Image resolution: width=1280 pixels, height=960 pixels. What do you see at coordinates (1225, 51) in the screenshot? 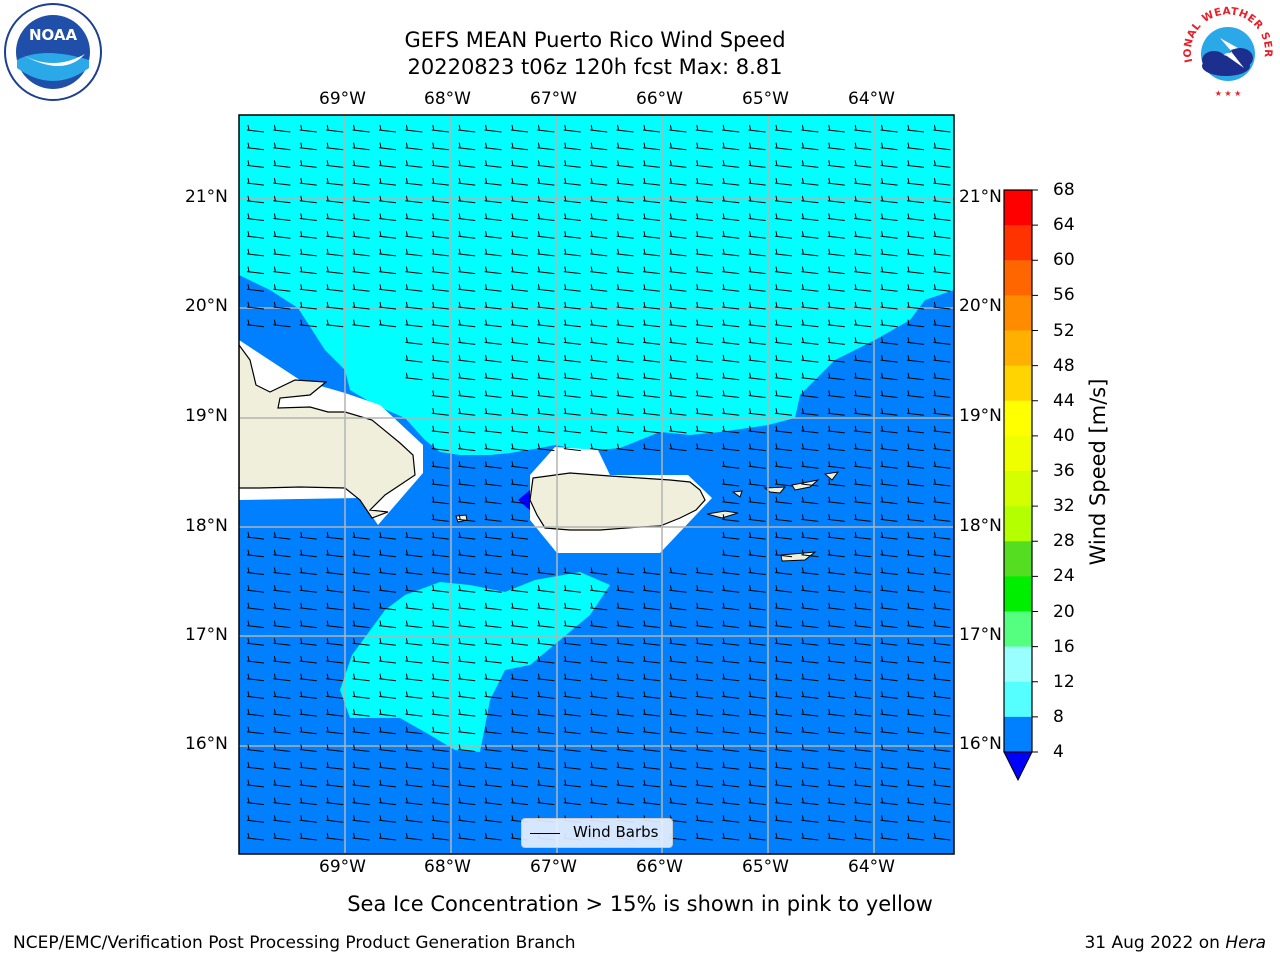
I see `nws-logo: NATIONAL WEATHER SERVICE ★ ★ ★` at bounding box center [1225, 51].